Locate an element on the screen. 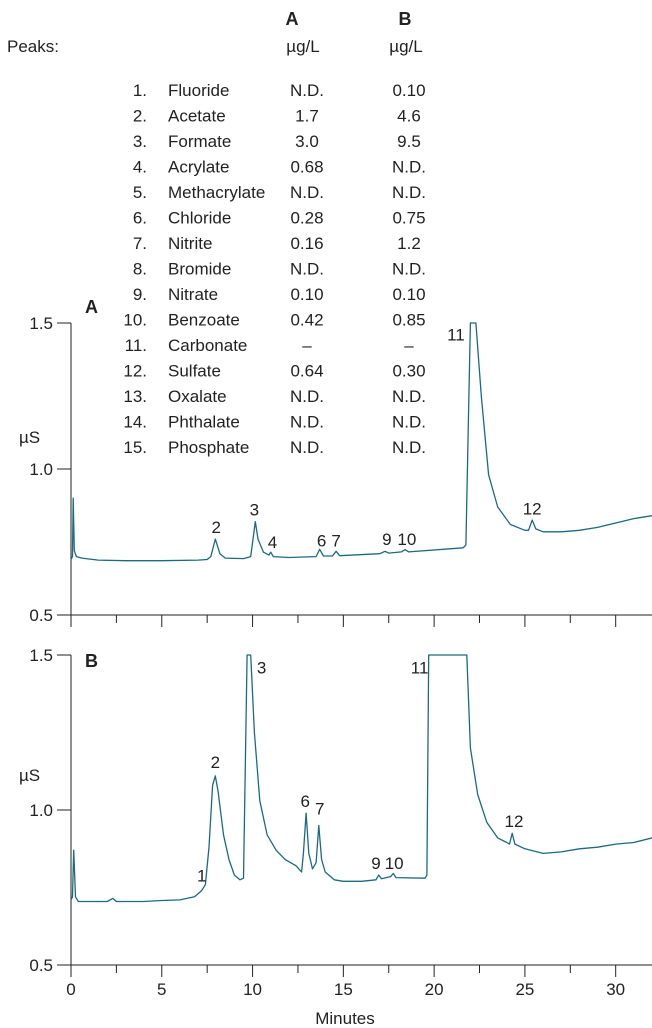 This screenshot has width=652, height=1028. peak-label: 3 is located at coordinates (254, 510).